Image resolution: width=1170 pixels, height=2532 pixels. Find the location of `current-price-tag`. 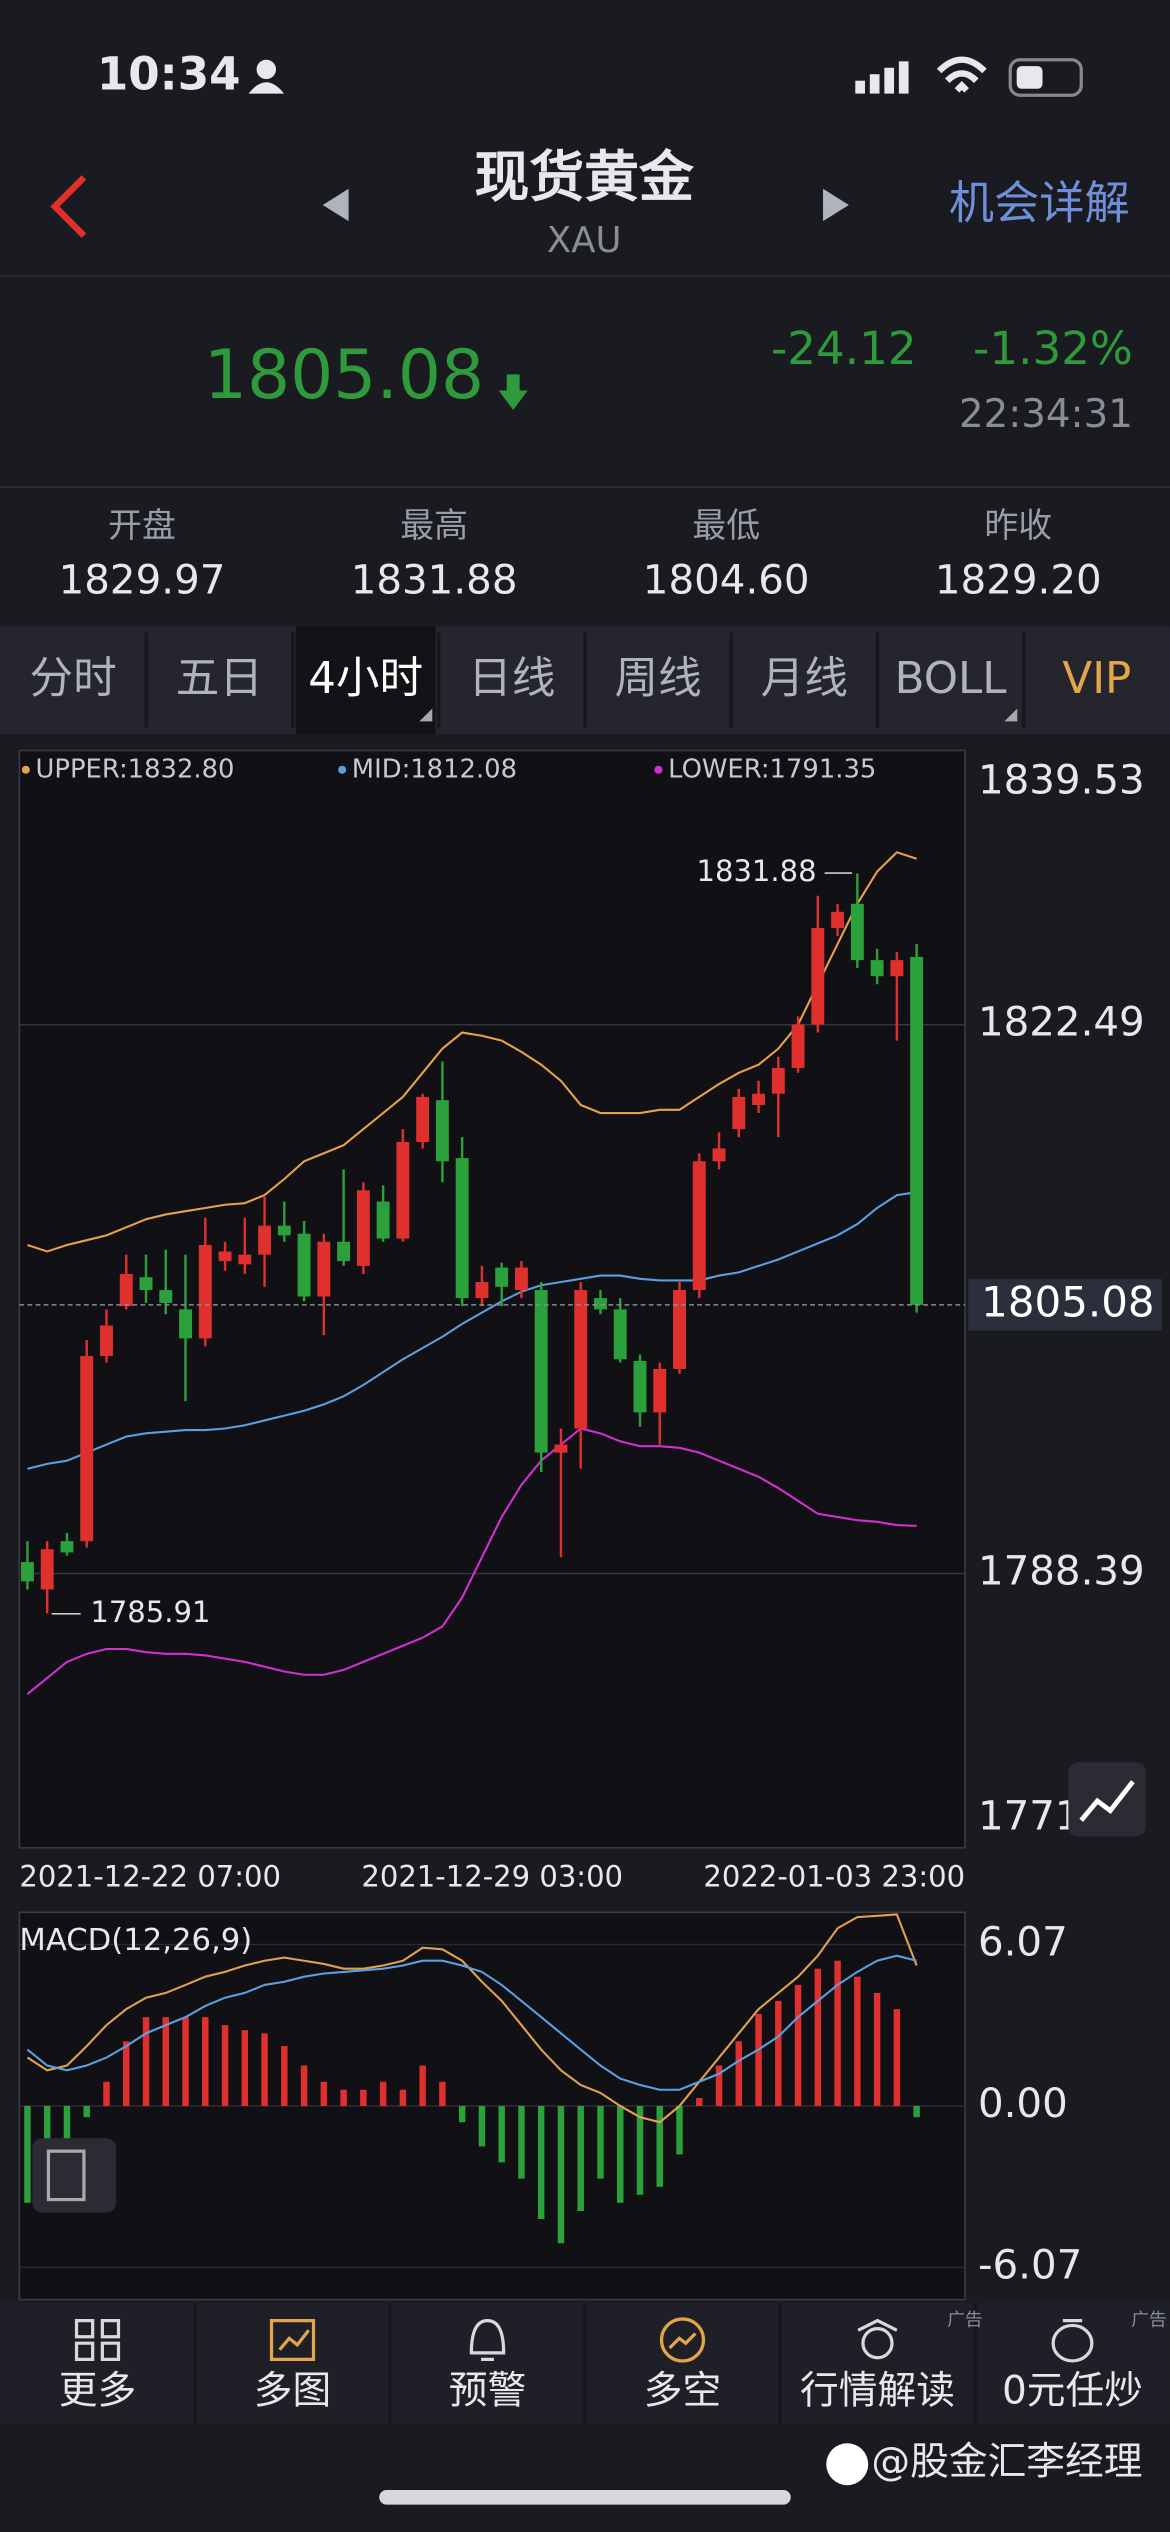

current-price-tag is located at coordinates (1065, 1305).